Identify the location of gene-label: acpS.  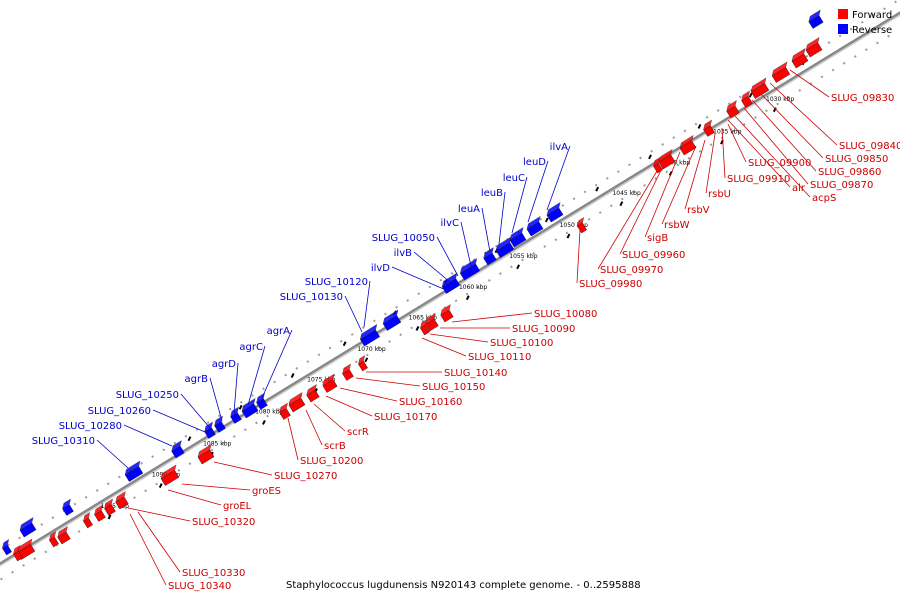
(824, 198).